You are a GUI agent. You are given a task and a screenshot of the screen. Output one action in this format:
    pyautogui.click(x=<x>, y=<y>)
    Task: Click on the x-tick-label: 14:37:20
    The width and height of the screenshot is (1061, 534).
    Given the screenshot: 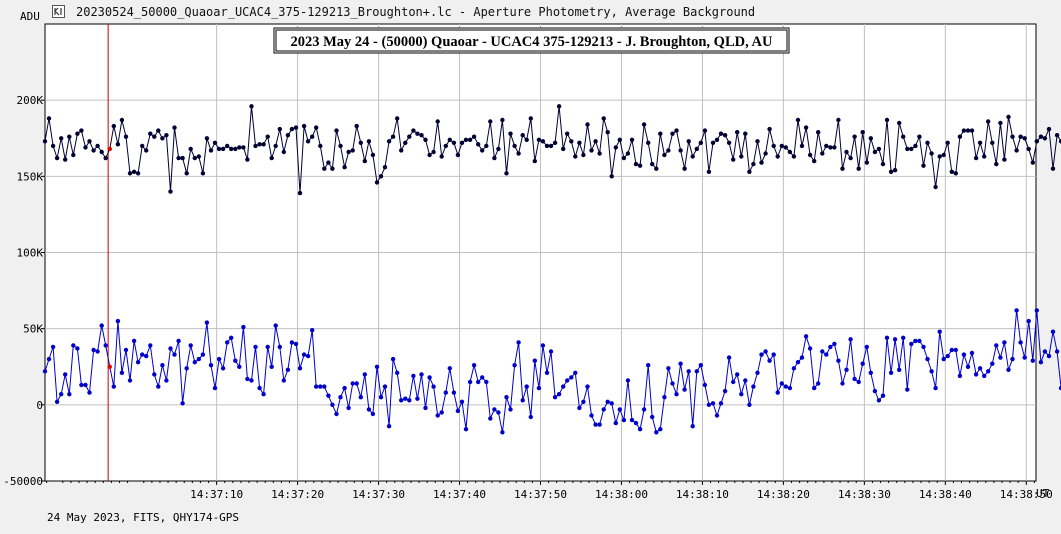 What is the action you would take?
    pyautogui.click(x=297, y=494)
    